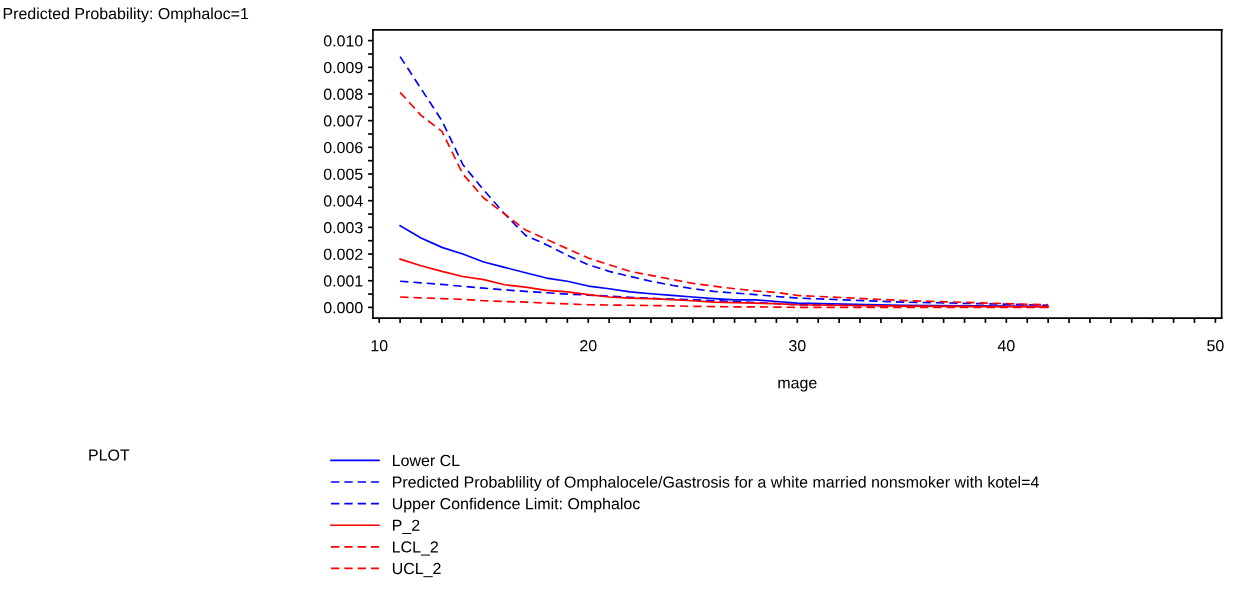  Describe the element at coordinates (343, 201) in the screenshot. I see `y-tick-label: 0.004` at that location.